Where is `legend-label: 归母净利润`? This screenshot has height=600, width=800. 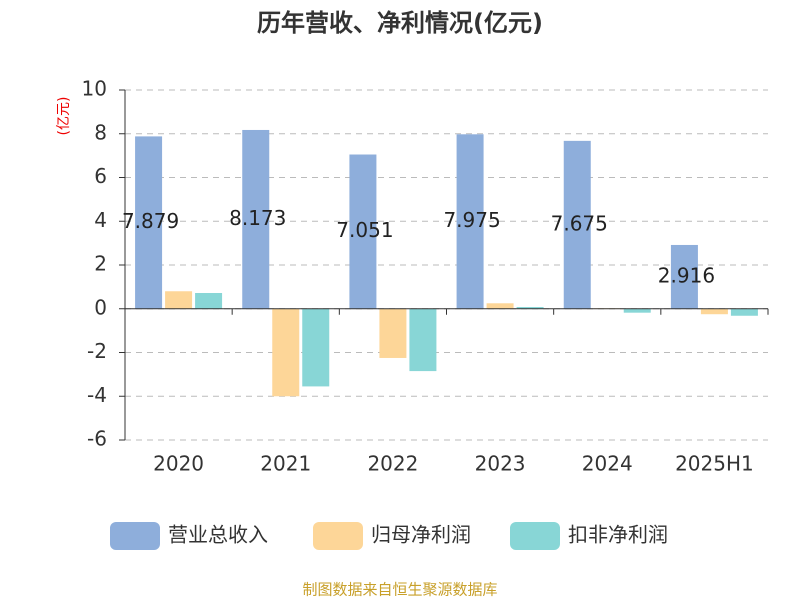 legend-label: 归母净利润 is located at coordinates (421, 535).